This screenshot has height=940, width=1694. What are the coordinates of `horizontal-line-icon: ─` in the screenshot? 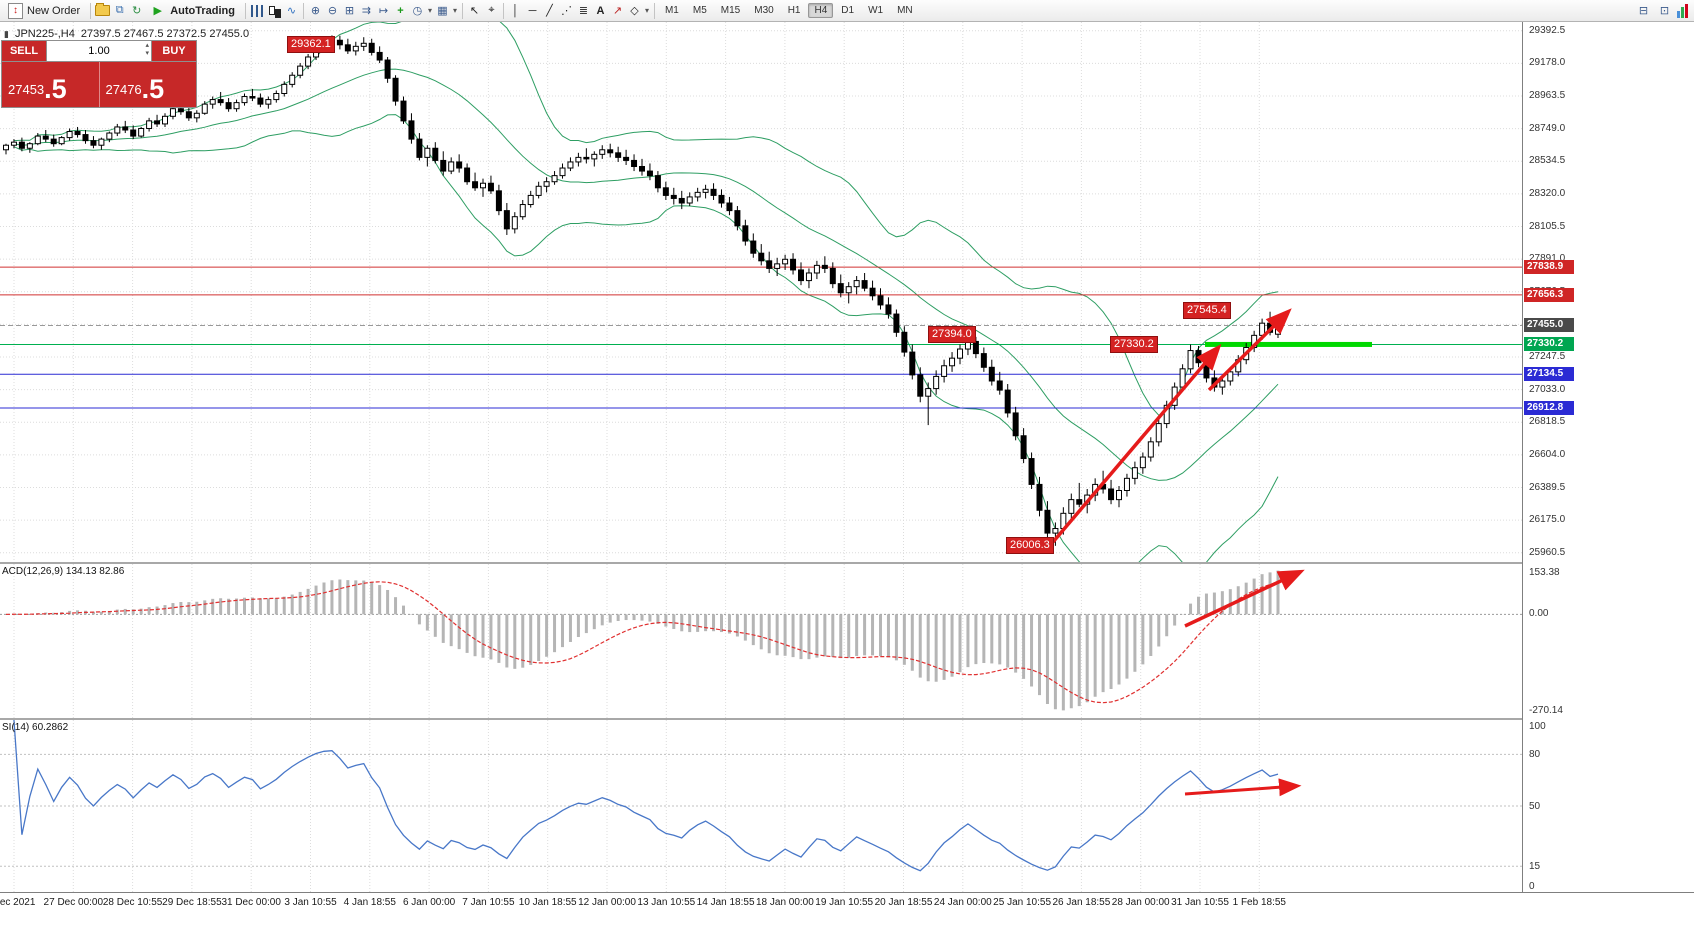 It's located at (532, 10).